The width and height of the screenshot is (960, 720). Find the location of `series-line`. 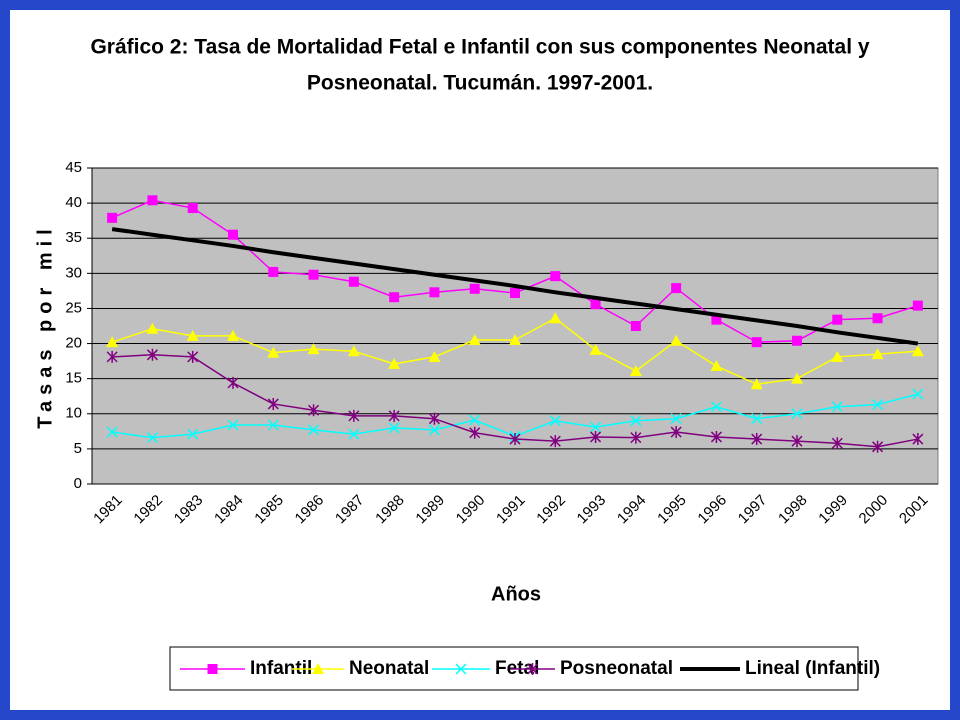

series-line is located at coordinates (515, 286).